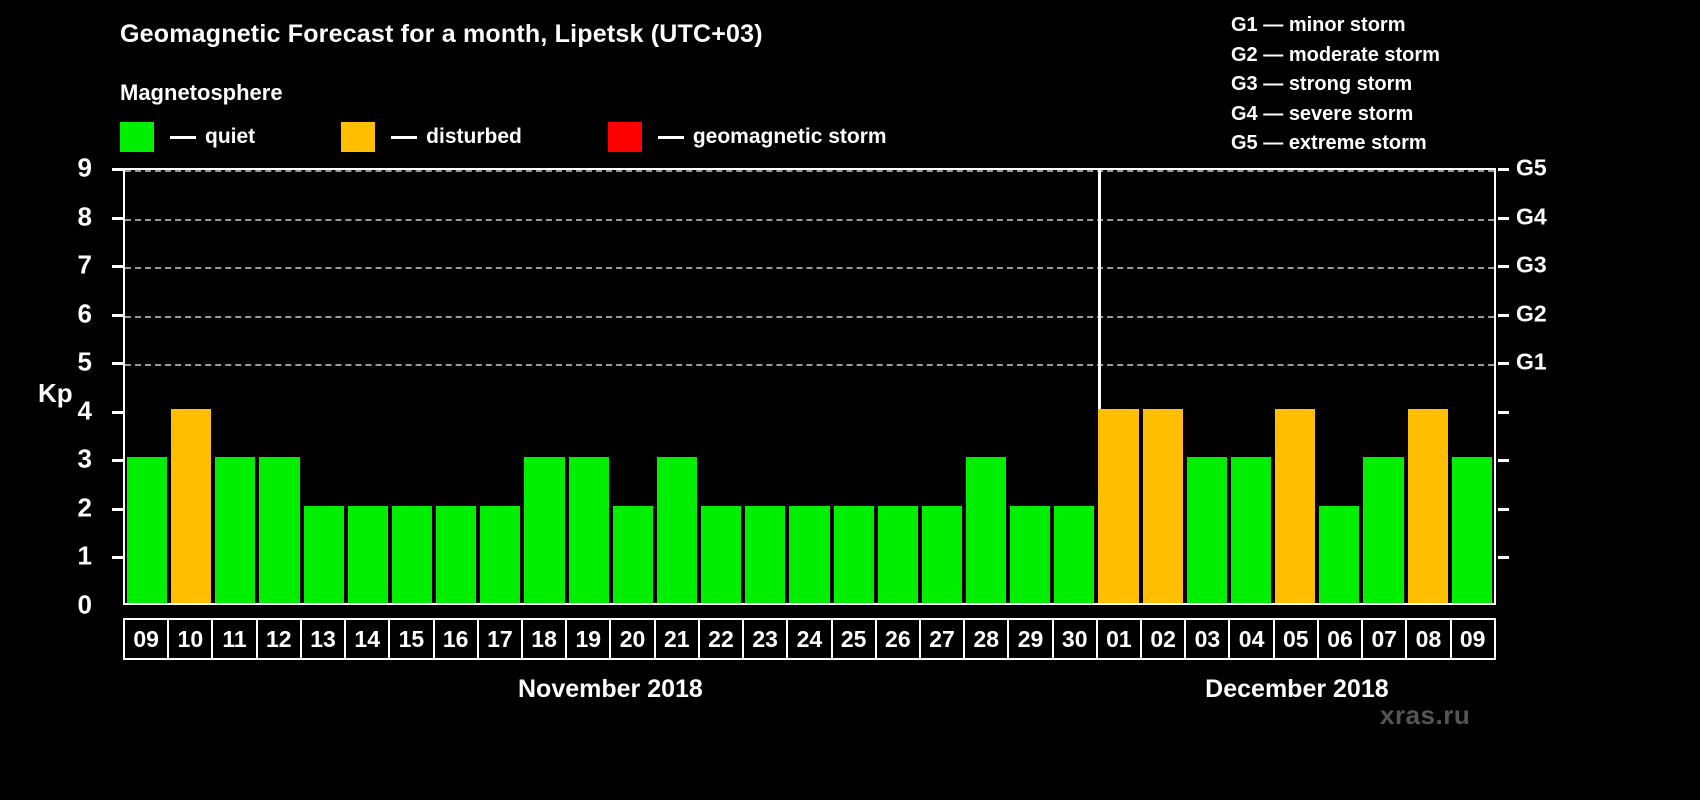  I want to click on day-label: 06, so click(1341, 639).